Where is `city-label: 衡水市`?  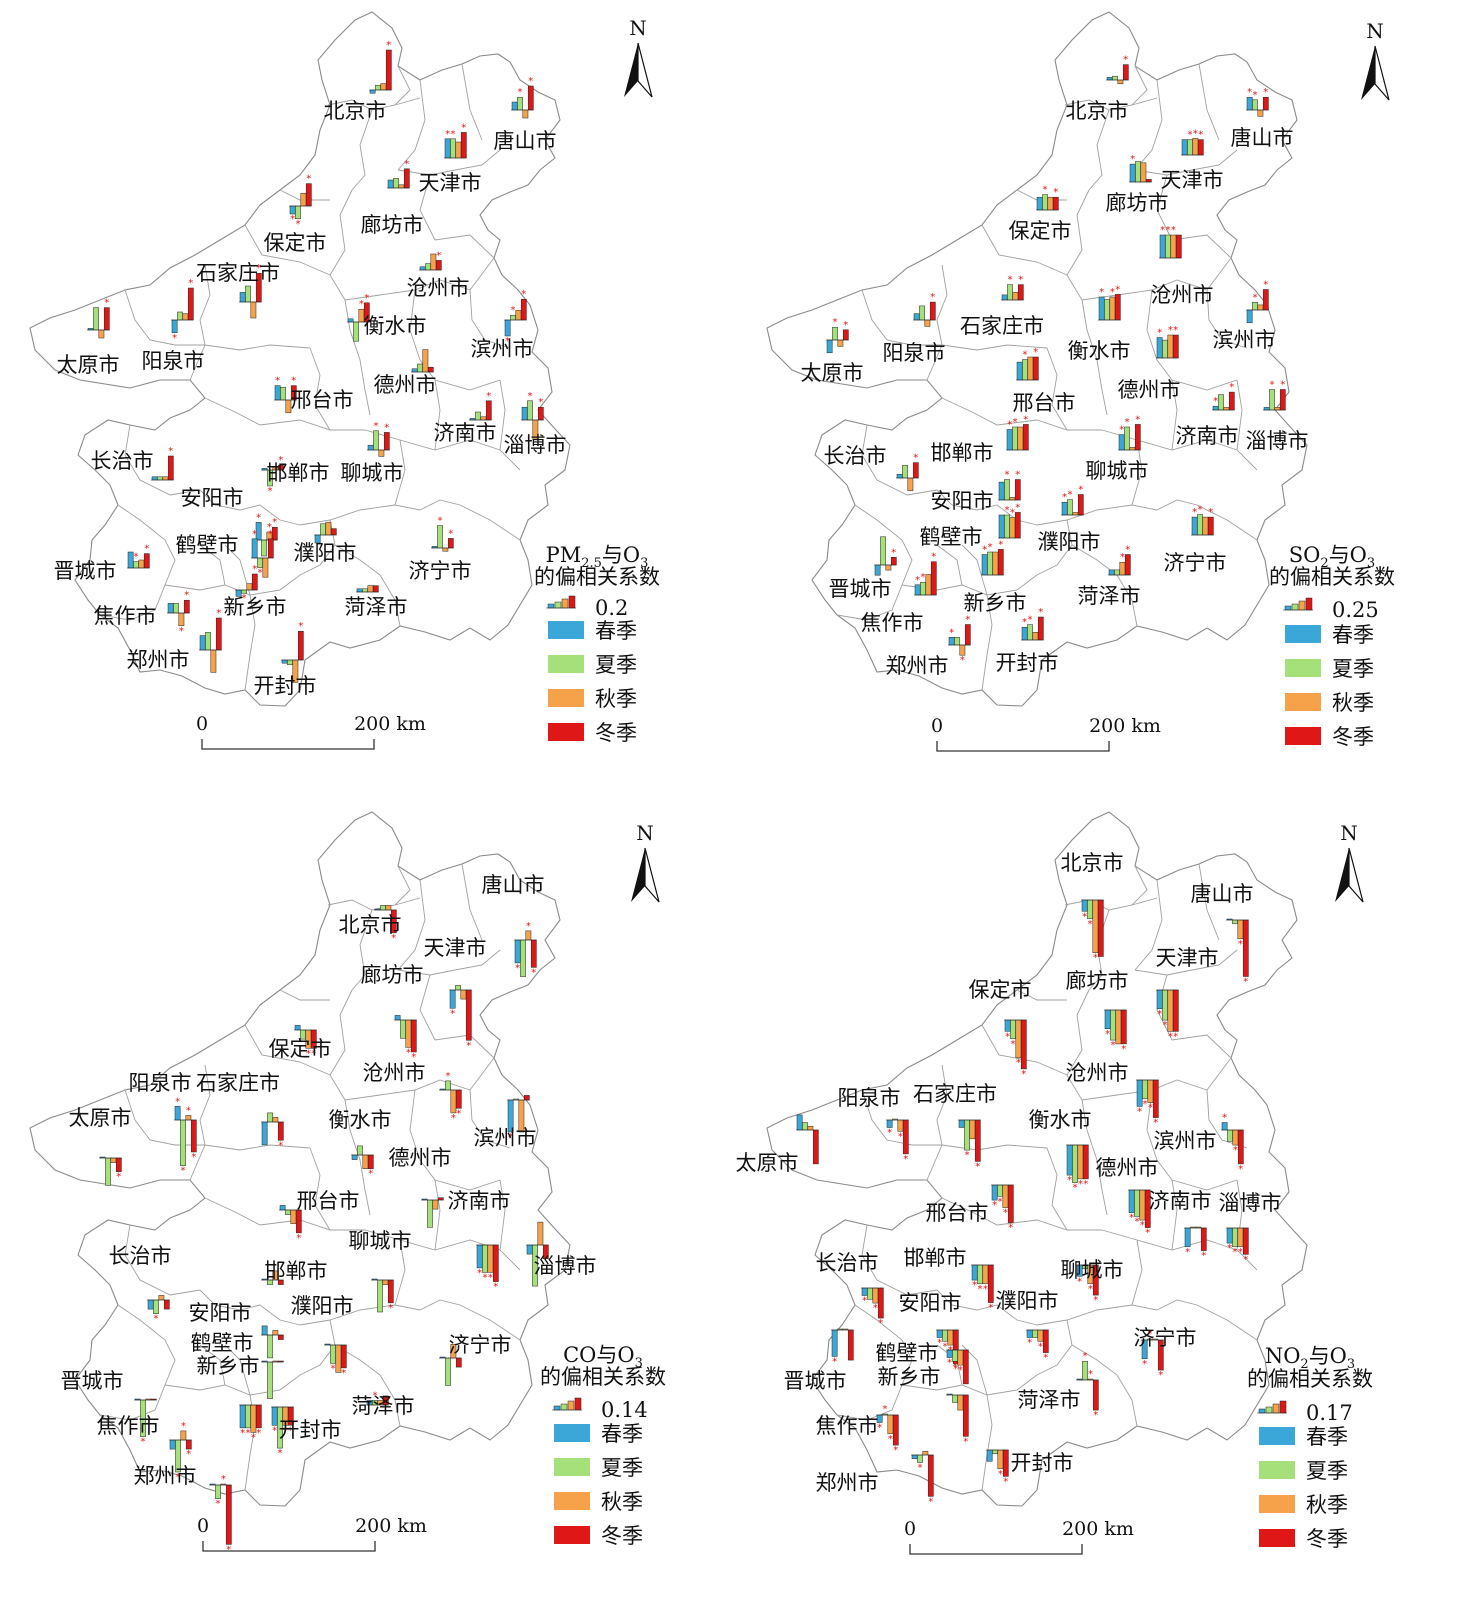 city-label: 衡水市 is located at coordinates (1099, 351).